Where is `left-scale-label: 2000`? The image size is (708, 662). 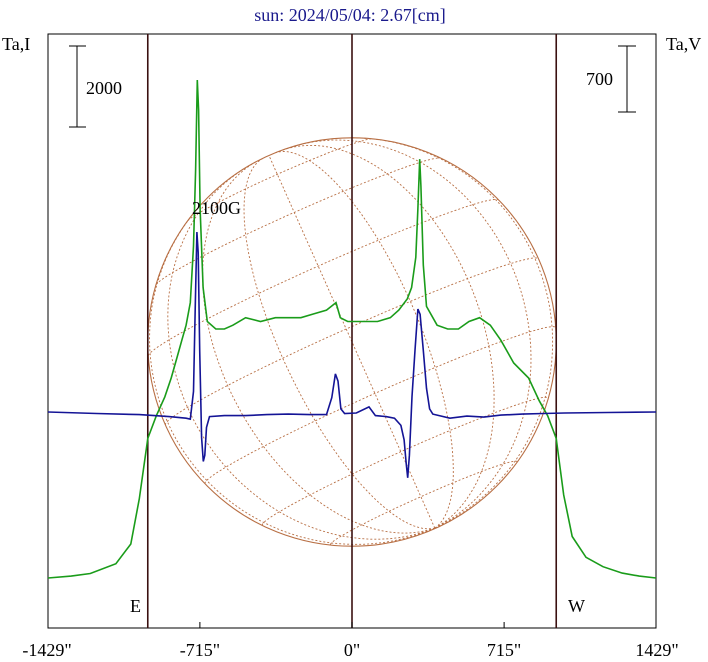
left-scale-label: 2000 is located at coordinates (104, 88).